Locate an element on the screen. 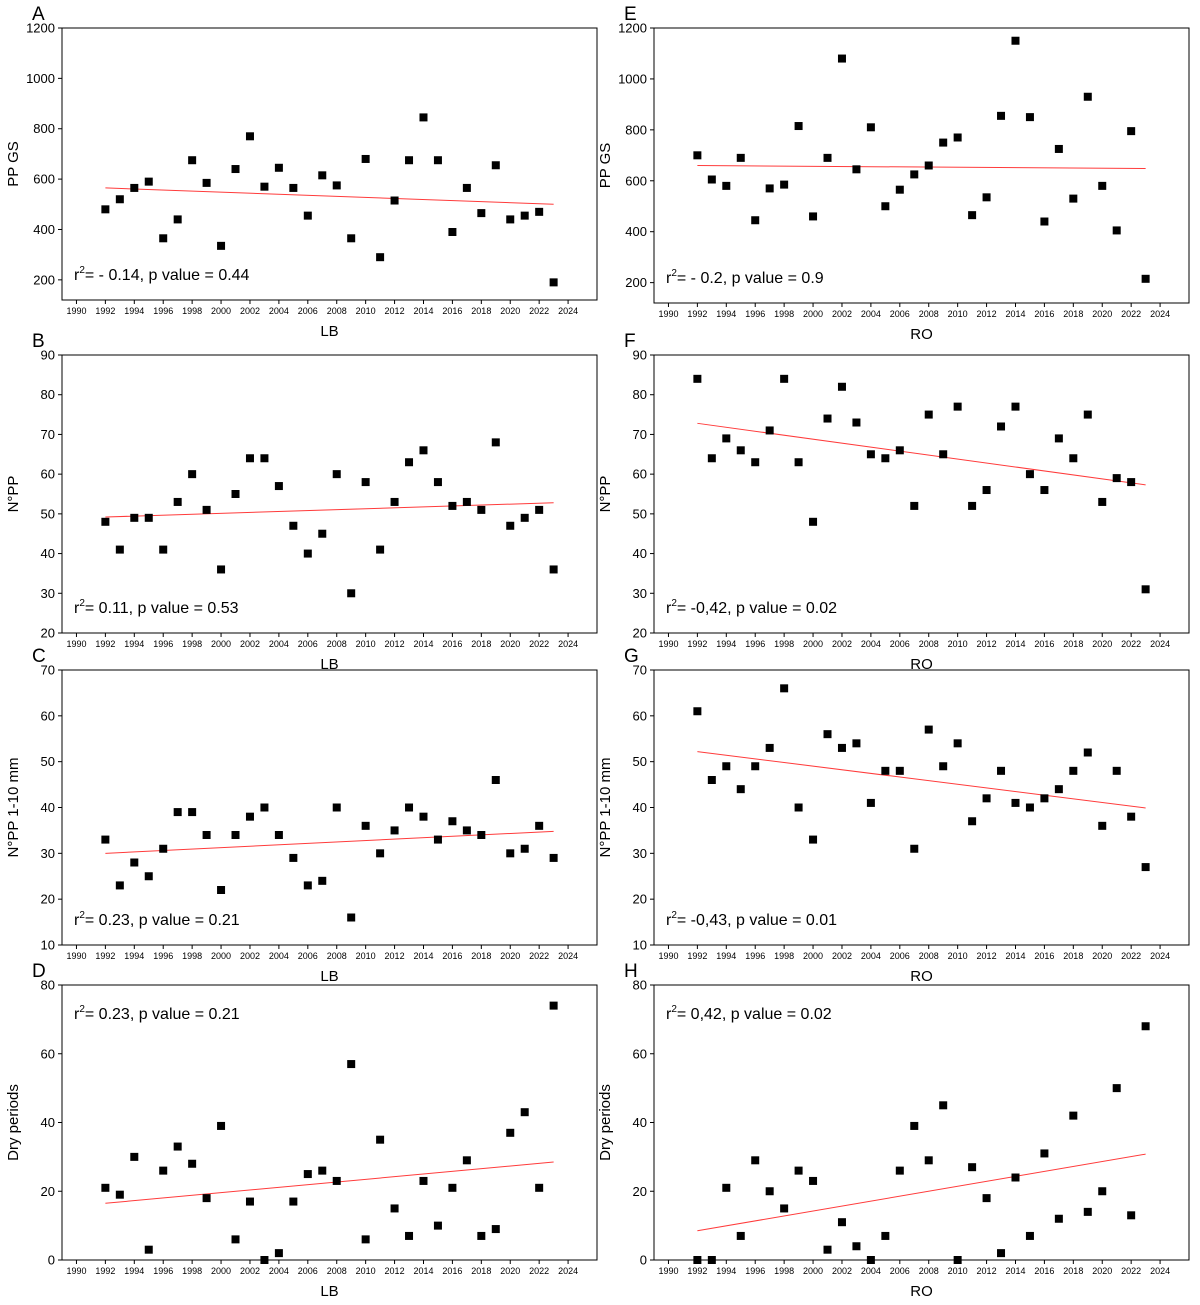 This screenshot has height=1305, width=1200. data-point-d-2023 is located at coordinates (553, 1005).